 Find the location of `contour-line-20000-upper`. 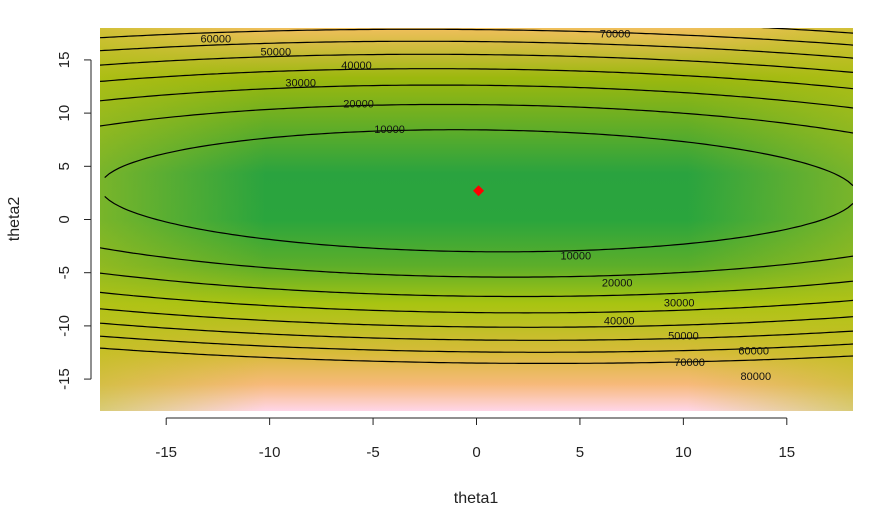

contour-line-20000-upper is located at coordinates (476, 118).